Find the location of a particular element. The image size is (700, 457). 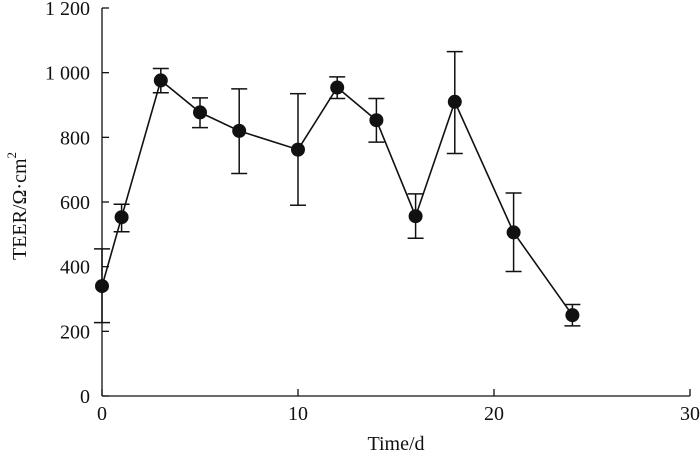

x-tick-label: 30 is located at coordinates (690, 414).